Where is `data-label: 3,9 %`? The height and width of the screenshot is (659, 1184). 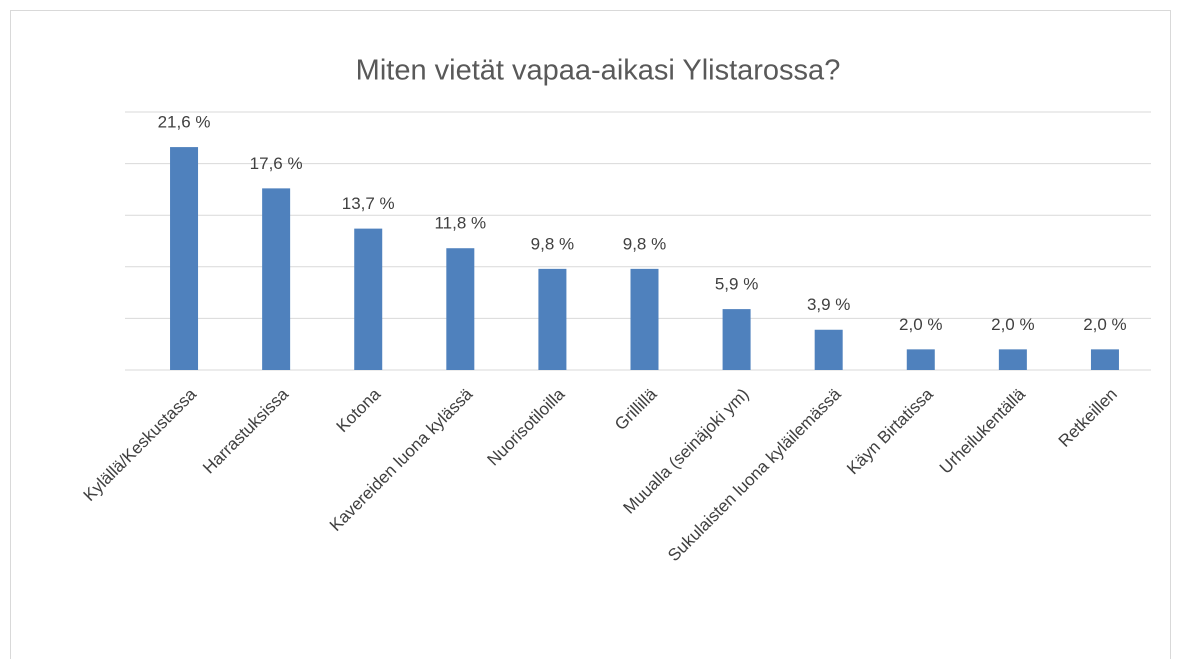 data-label: 3,9 % is located at coordinates (828, 304).